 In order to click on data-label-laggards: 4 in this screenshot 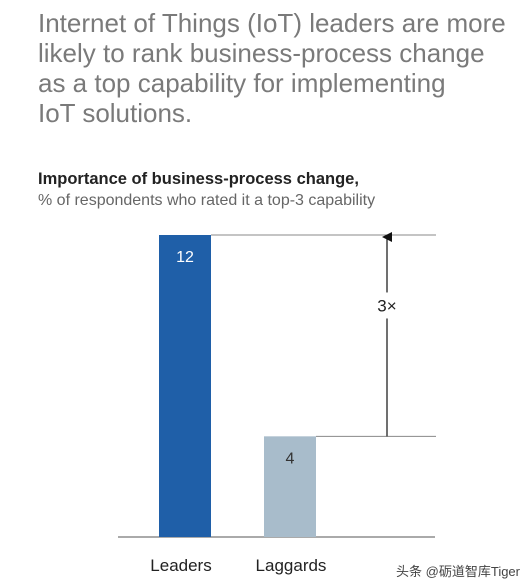, I will do `click(290, 458)`.